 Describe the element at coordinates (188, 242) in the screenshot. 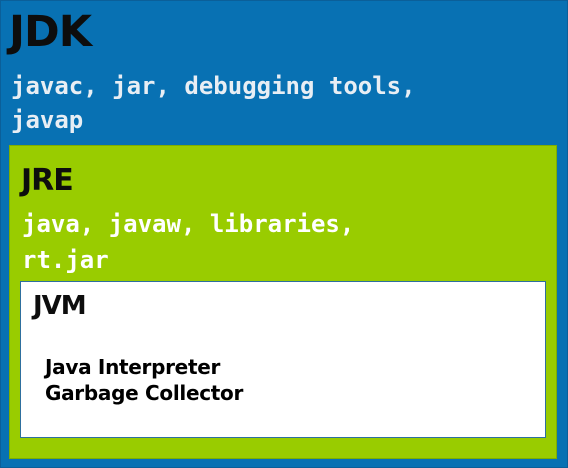

I see `jre-tools-text: java, javaw, libraries, rt.jar` at that location.